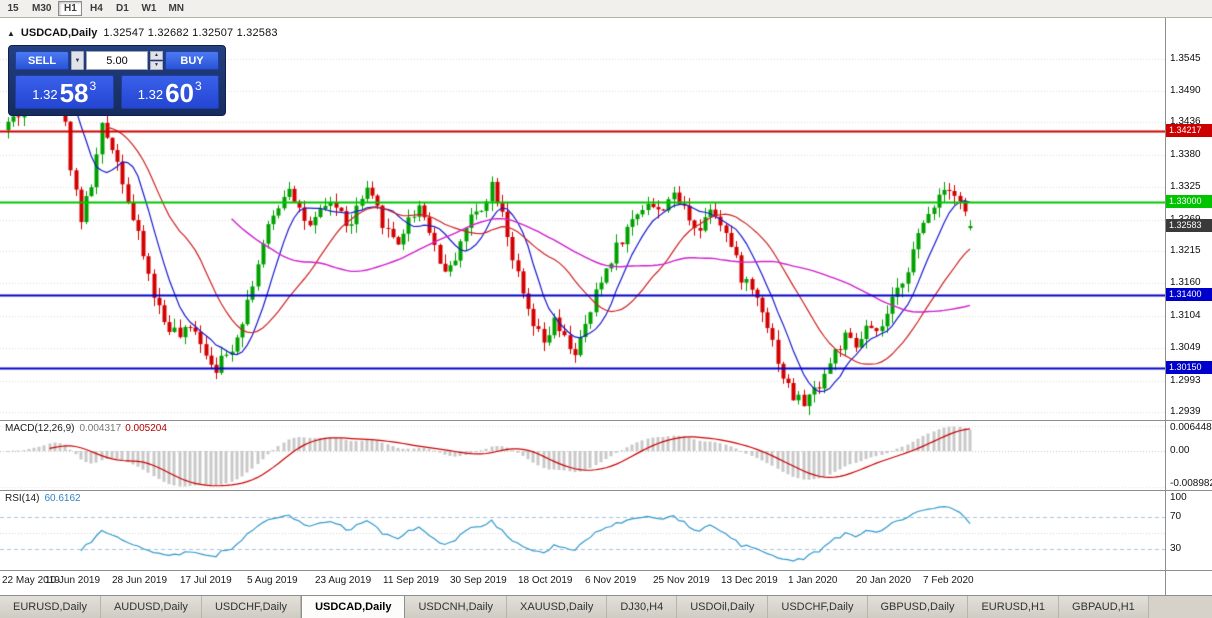 The width and height of the screenshot is (1212, 618). Describe the element at coordinates (343, 580) in the screenshot. I see `date-axis-label: 23 Aug 2019` at that location.